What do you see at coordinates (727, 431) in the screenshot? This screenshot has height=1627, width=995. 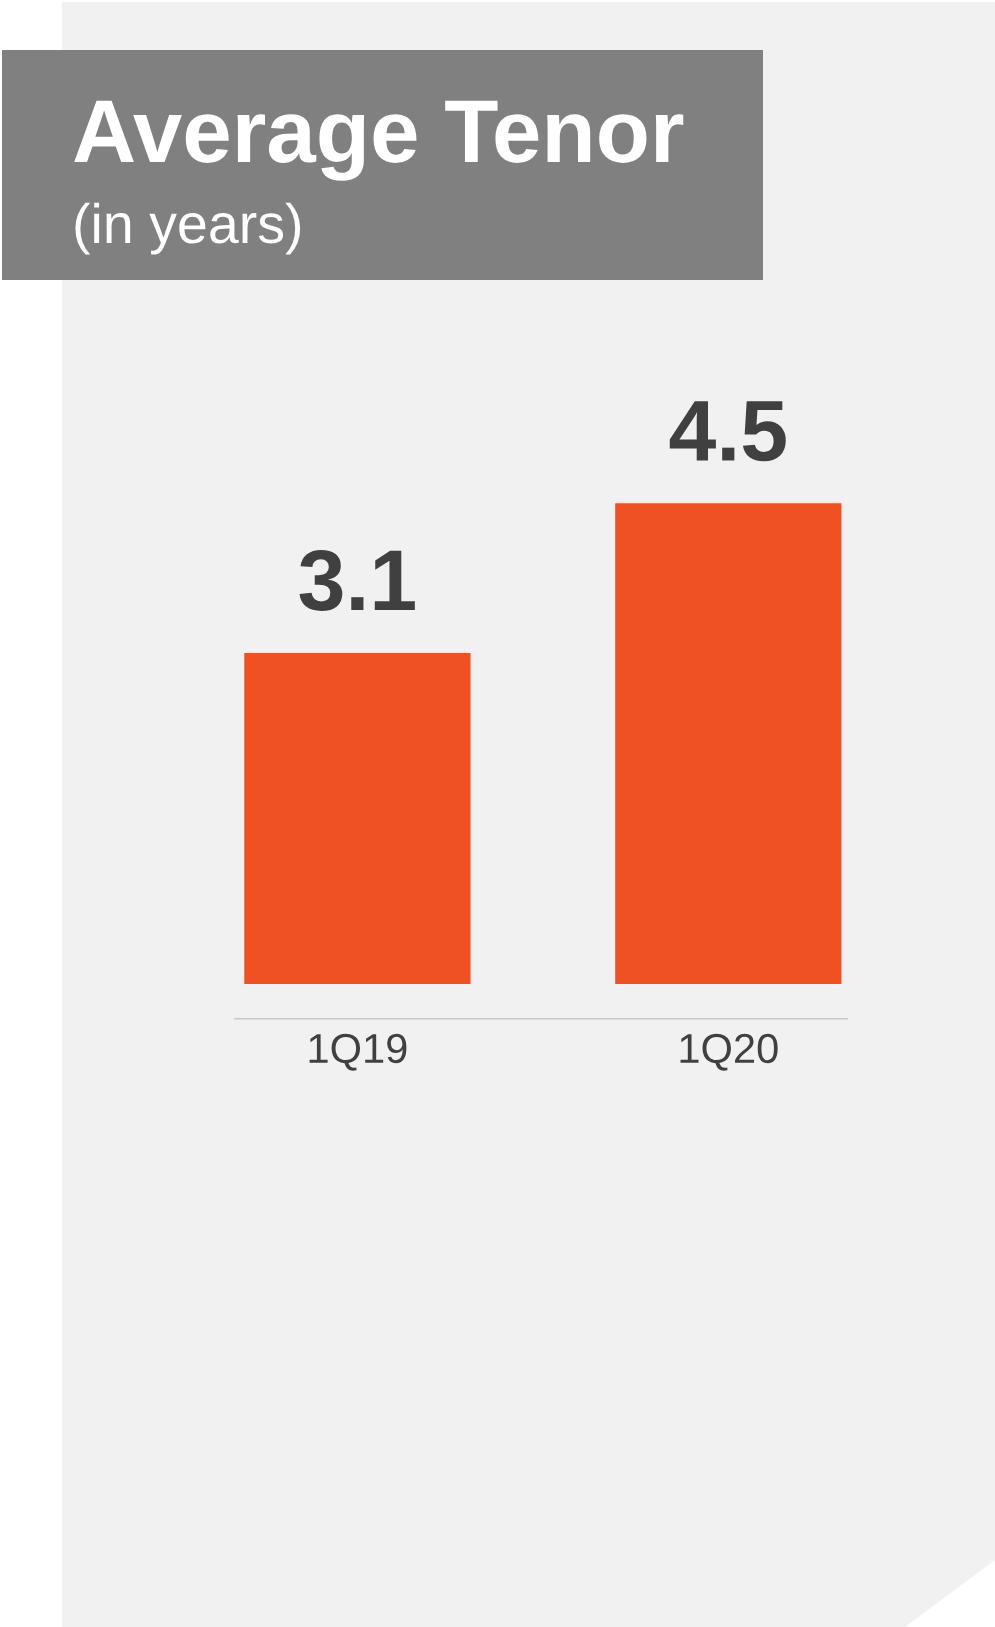 I see `data-label: 4.5` at bounding box center [727, 431].